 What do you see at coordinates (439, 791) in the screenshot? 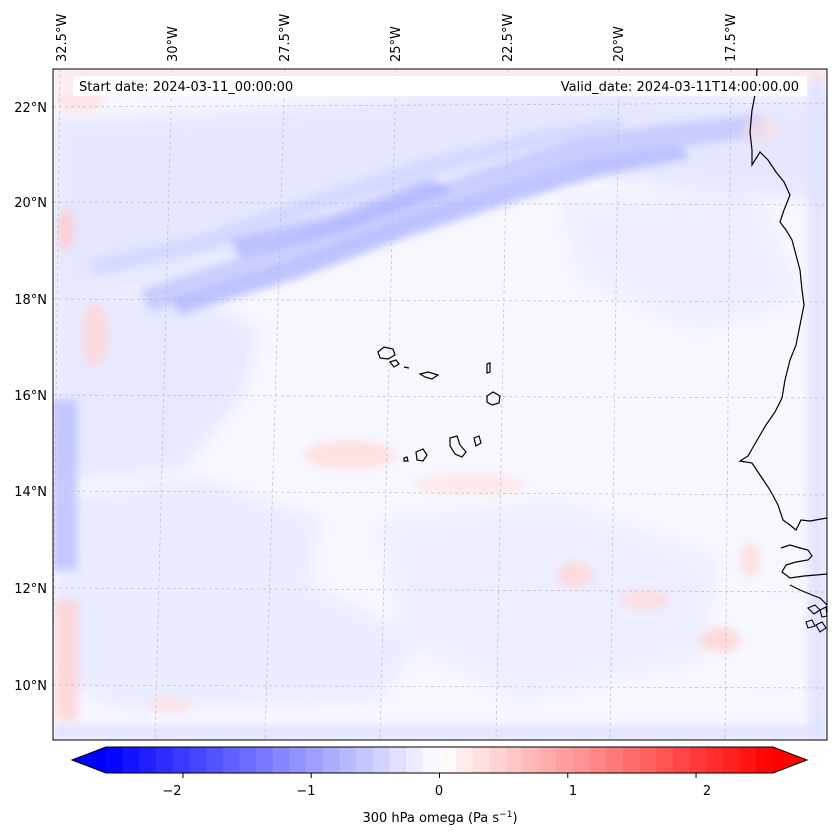
I see `colorbar-tick-label: 0` at bounding box center [439, 791].